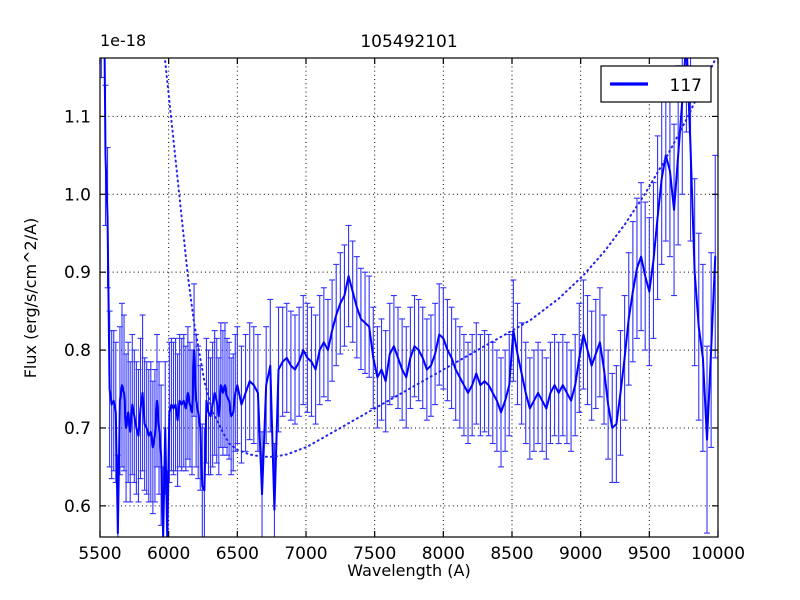 The width and height of the screenshot is (800, 600). Describe the element at coordinates (408, 42) in the screenshot. I see `chart-title: 105492101` at that location.